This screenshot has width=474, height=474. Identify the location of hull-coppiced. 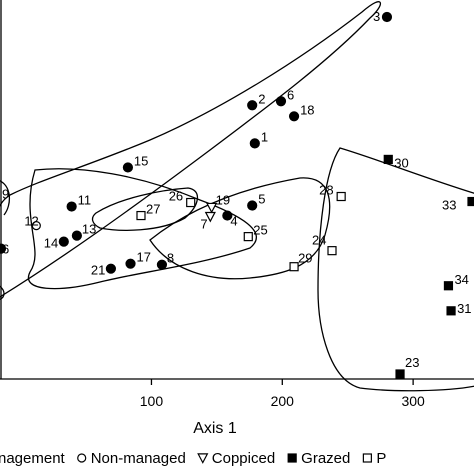
(145, 209).